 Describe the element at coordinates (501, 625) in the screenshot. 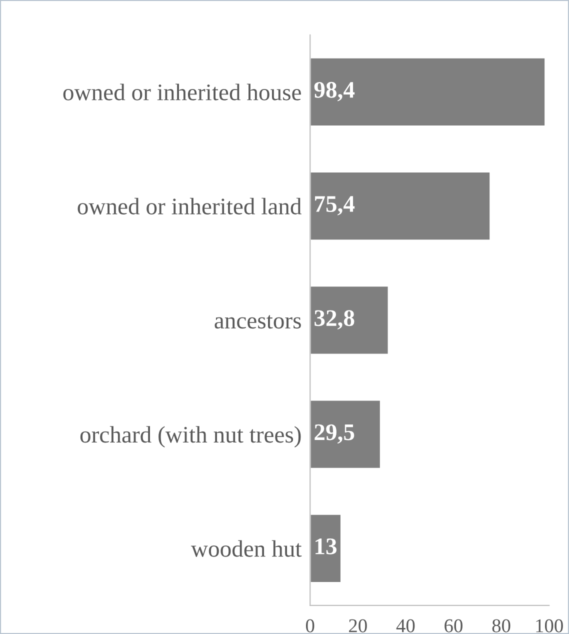

I see `x-tick-label: 80` at that location.